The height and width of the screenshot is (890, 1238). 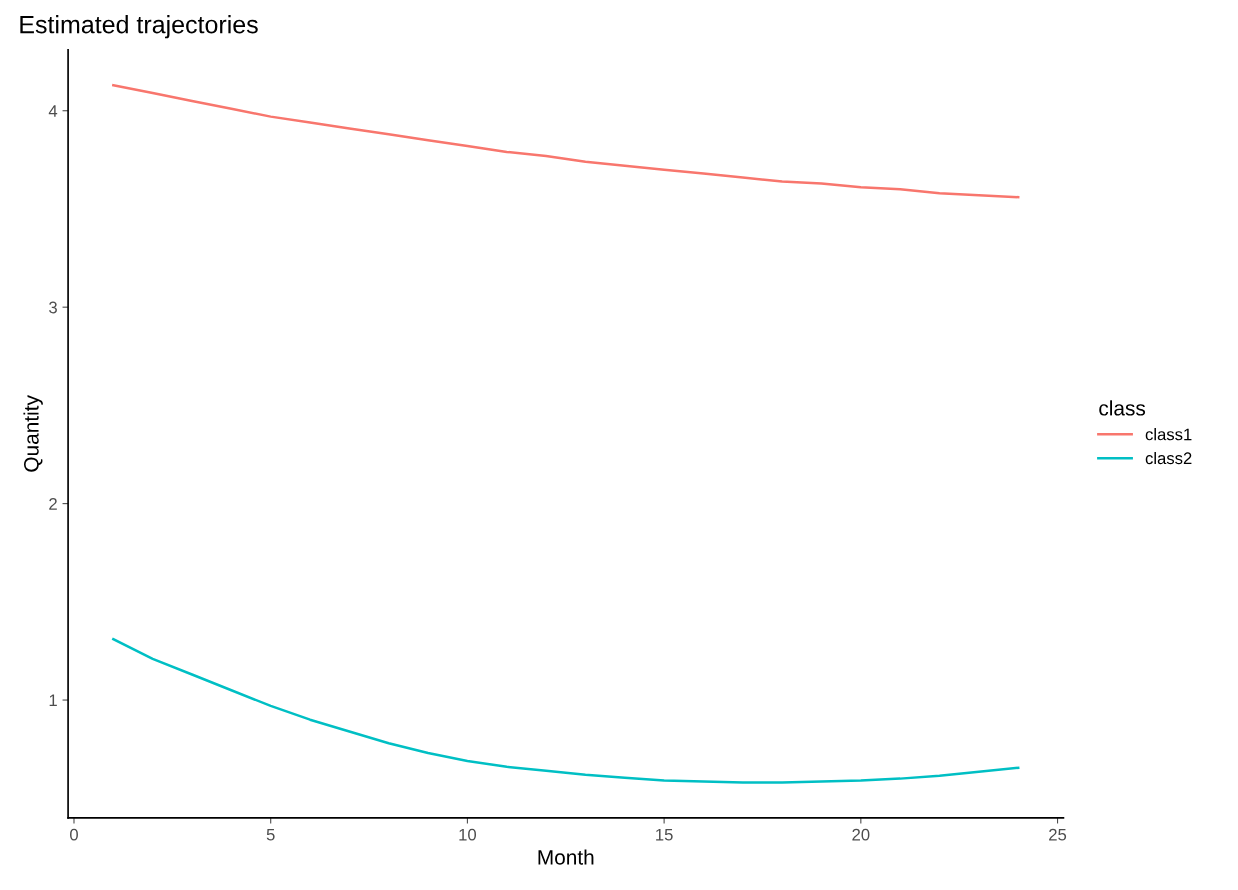 What do you see at coordinates (1122, 408) in the screenshot?
I see `legend-title: class` at bounding box center [1122, 408].